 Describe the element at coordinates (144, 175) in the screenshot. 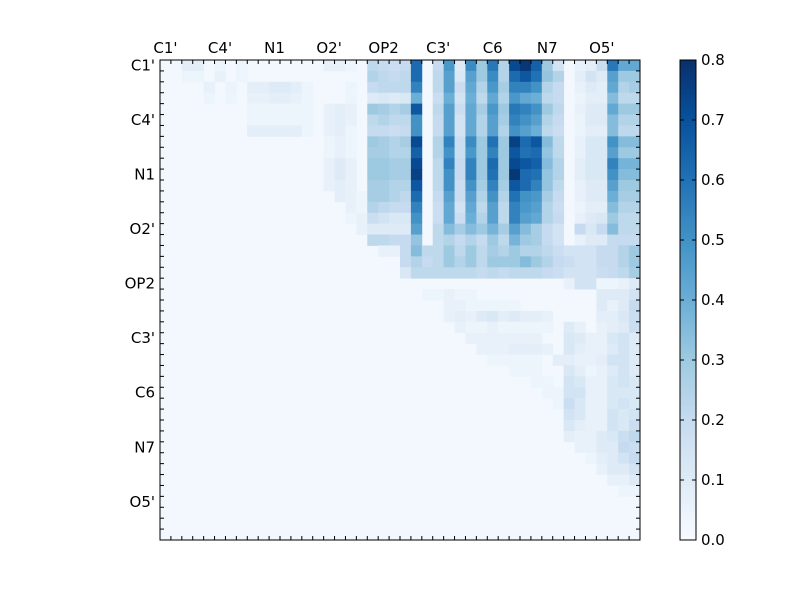

I see `y-tick-label: N1` at that location.